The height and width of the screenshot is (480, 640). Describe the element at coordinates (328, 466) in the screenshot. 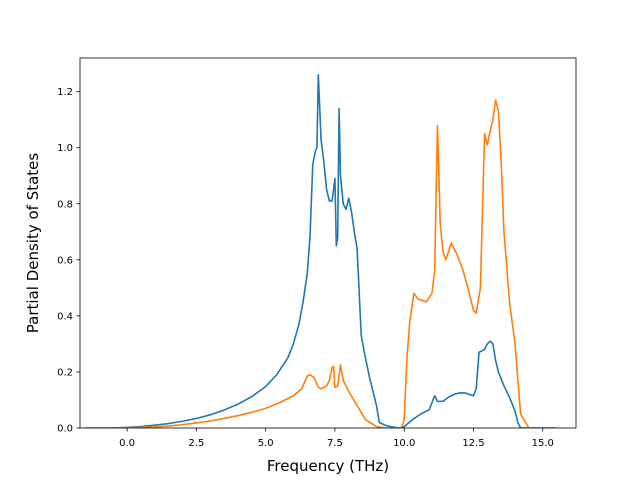

I see `x-axis-label: Frequency (THz)` at that location.